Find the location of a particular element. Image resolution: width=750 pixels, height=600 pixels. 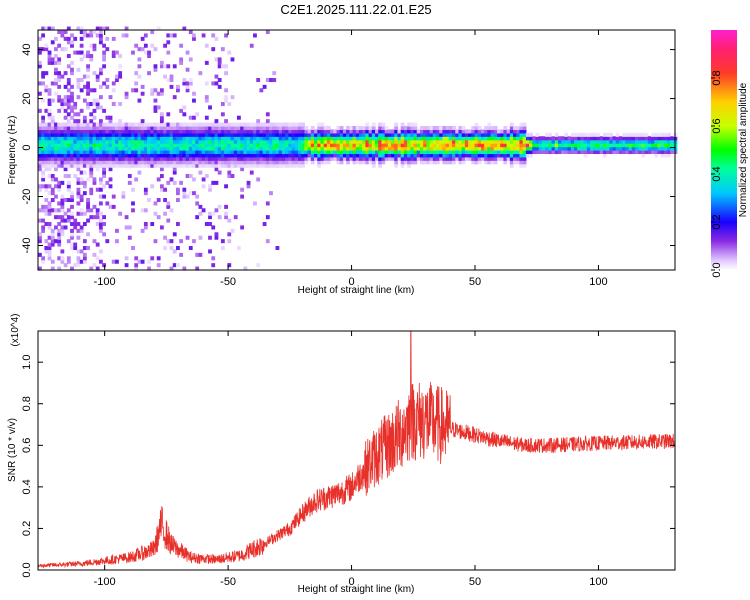

x-tick-label: -100 is located at coordinates (105, 282).